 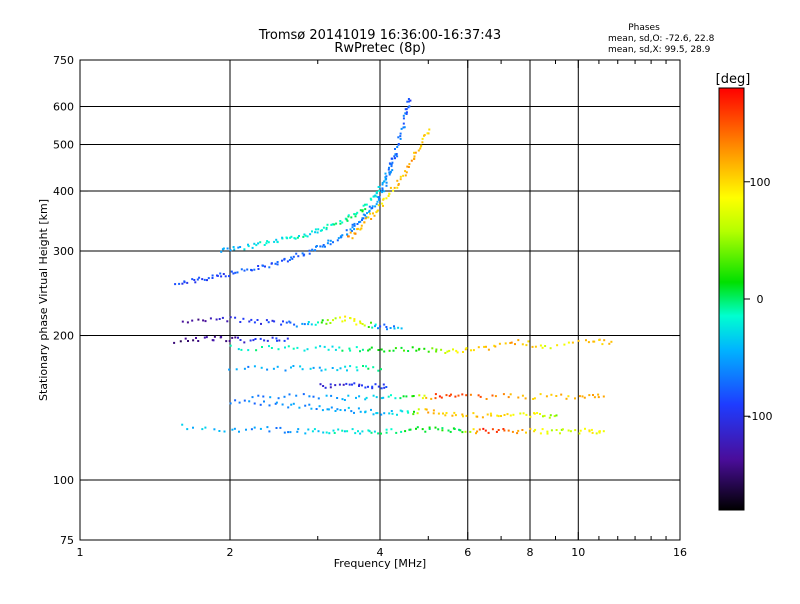 I want to click on y-tick-label: 750, so click(x=63, y=60).